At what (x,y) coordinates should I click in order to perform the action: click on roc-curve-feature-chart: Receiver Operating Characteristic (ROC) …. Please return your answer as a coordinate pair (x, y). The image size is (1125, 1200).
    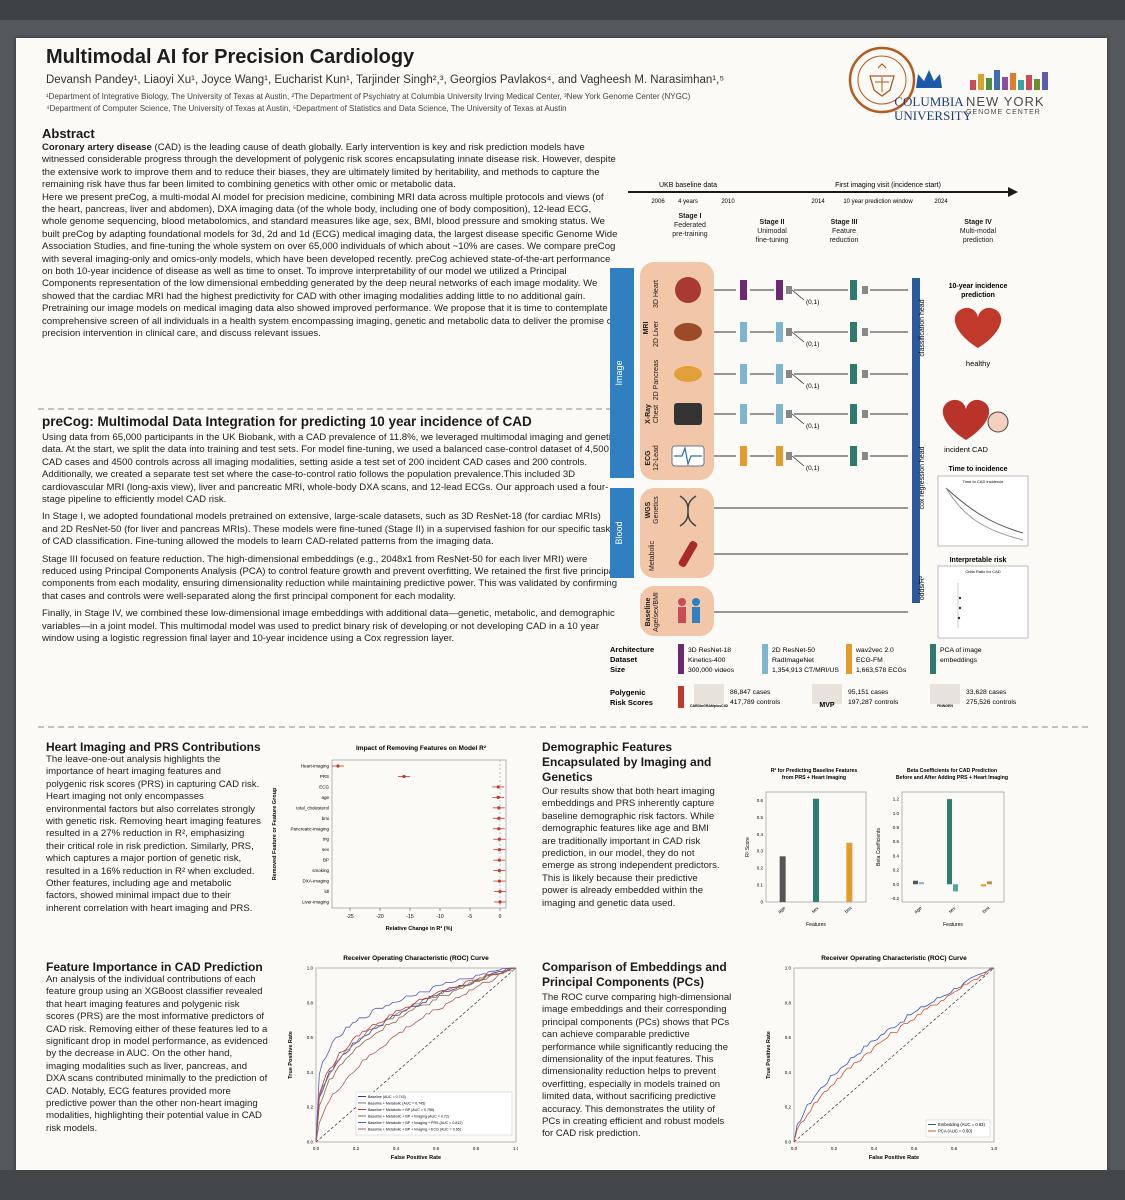
    Looking at the image, I should click on (403, 1058).